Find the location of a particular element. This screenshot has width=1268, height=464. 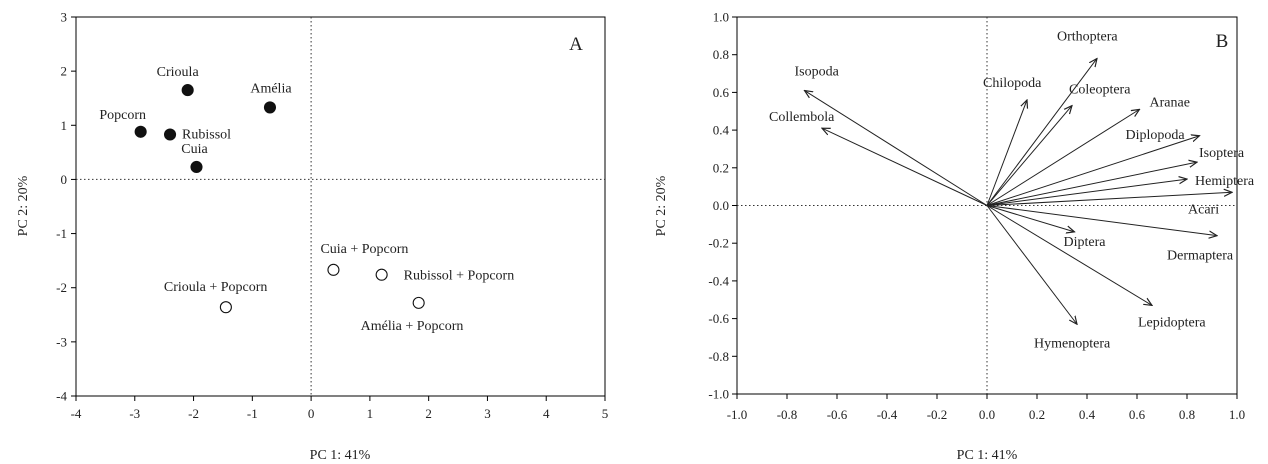

x-tick-label: 1 is located at coordinates (370, 413).